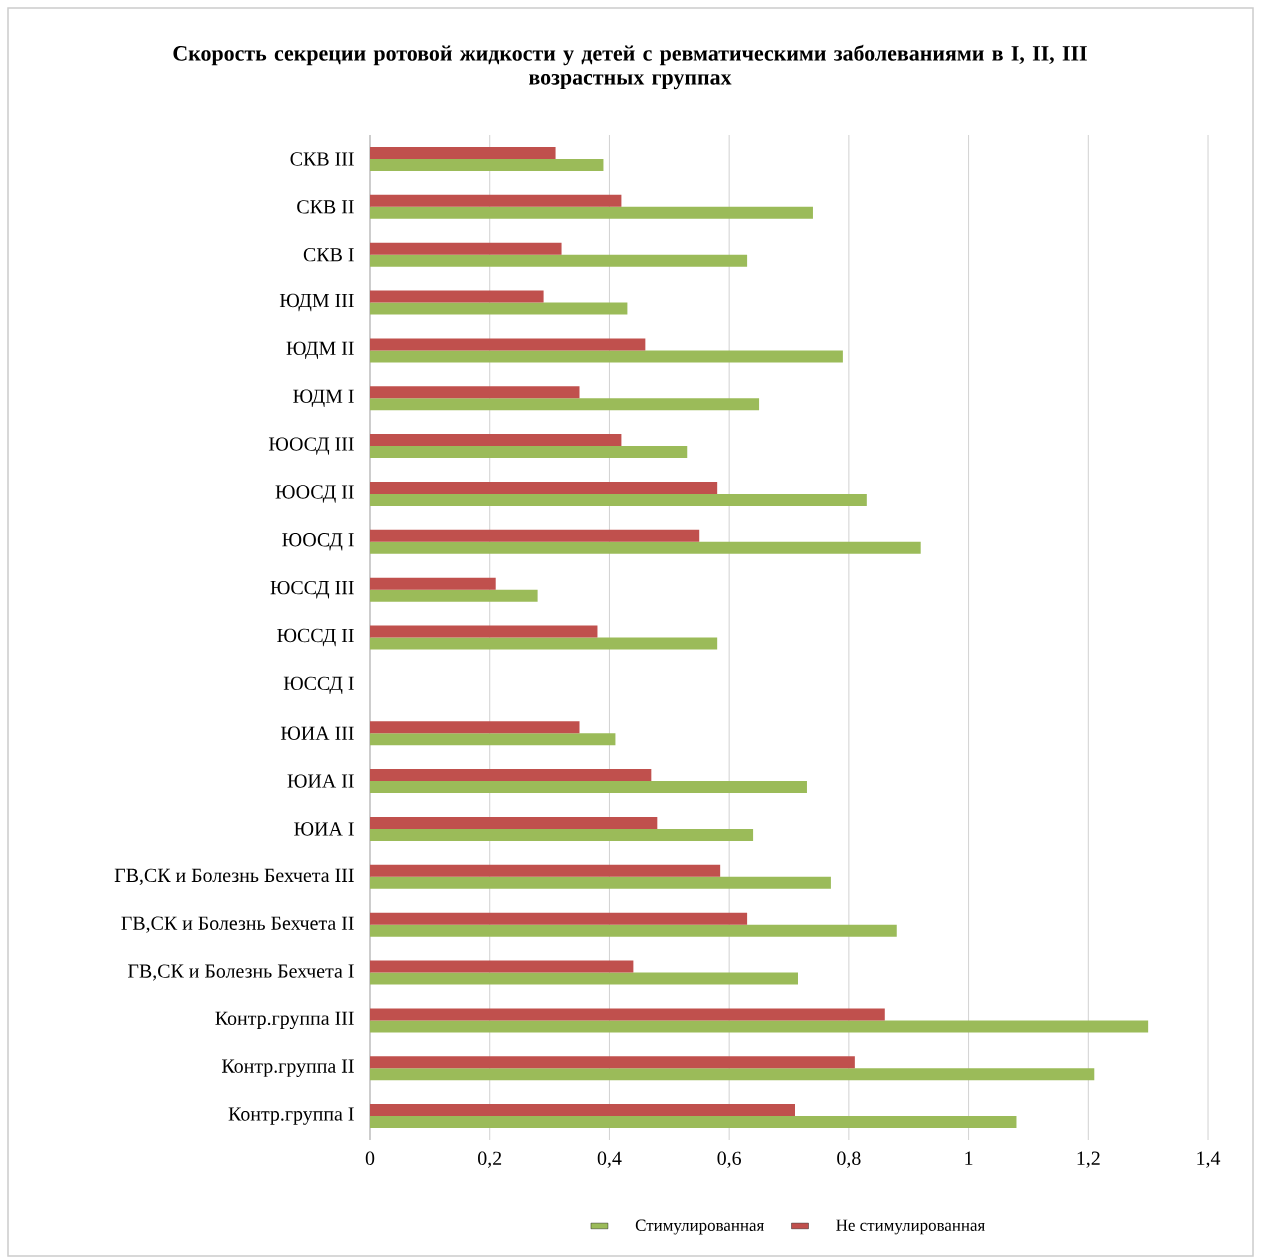 This screenshot has width=1261, height=1259. Describe the element at coordinates (316, 302) in the screenshot. I see `y-tick-label: ЮДМ III` at that location.